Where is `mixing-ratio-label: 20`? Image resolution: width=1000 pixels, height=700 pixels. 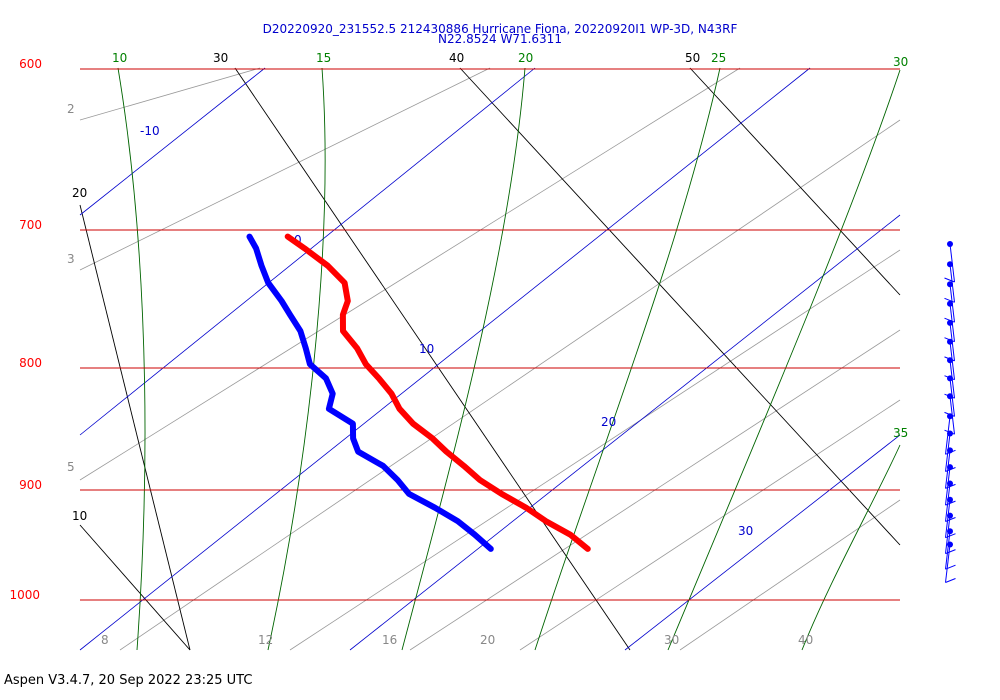 mixing-ratio-label: 20 is located at coordinates (487, 640).